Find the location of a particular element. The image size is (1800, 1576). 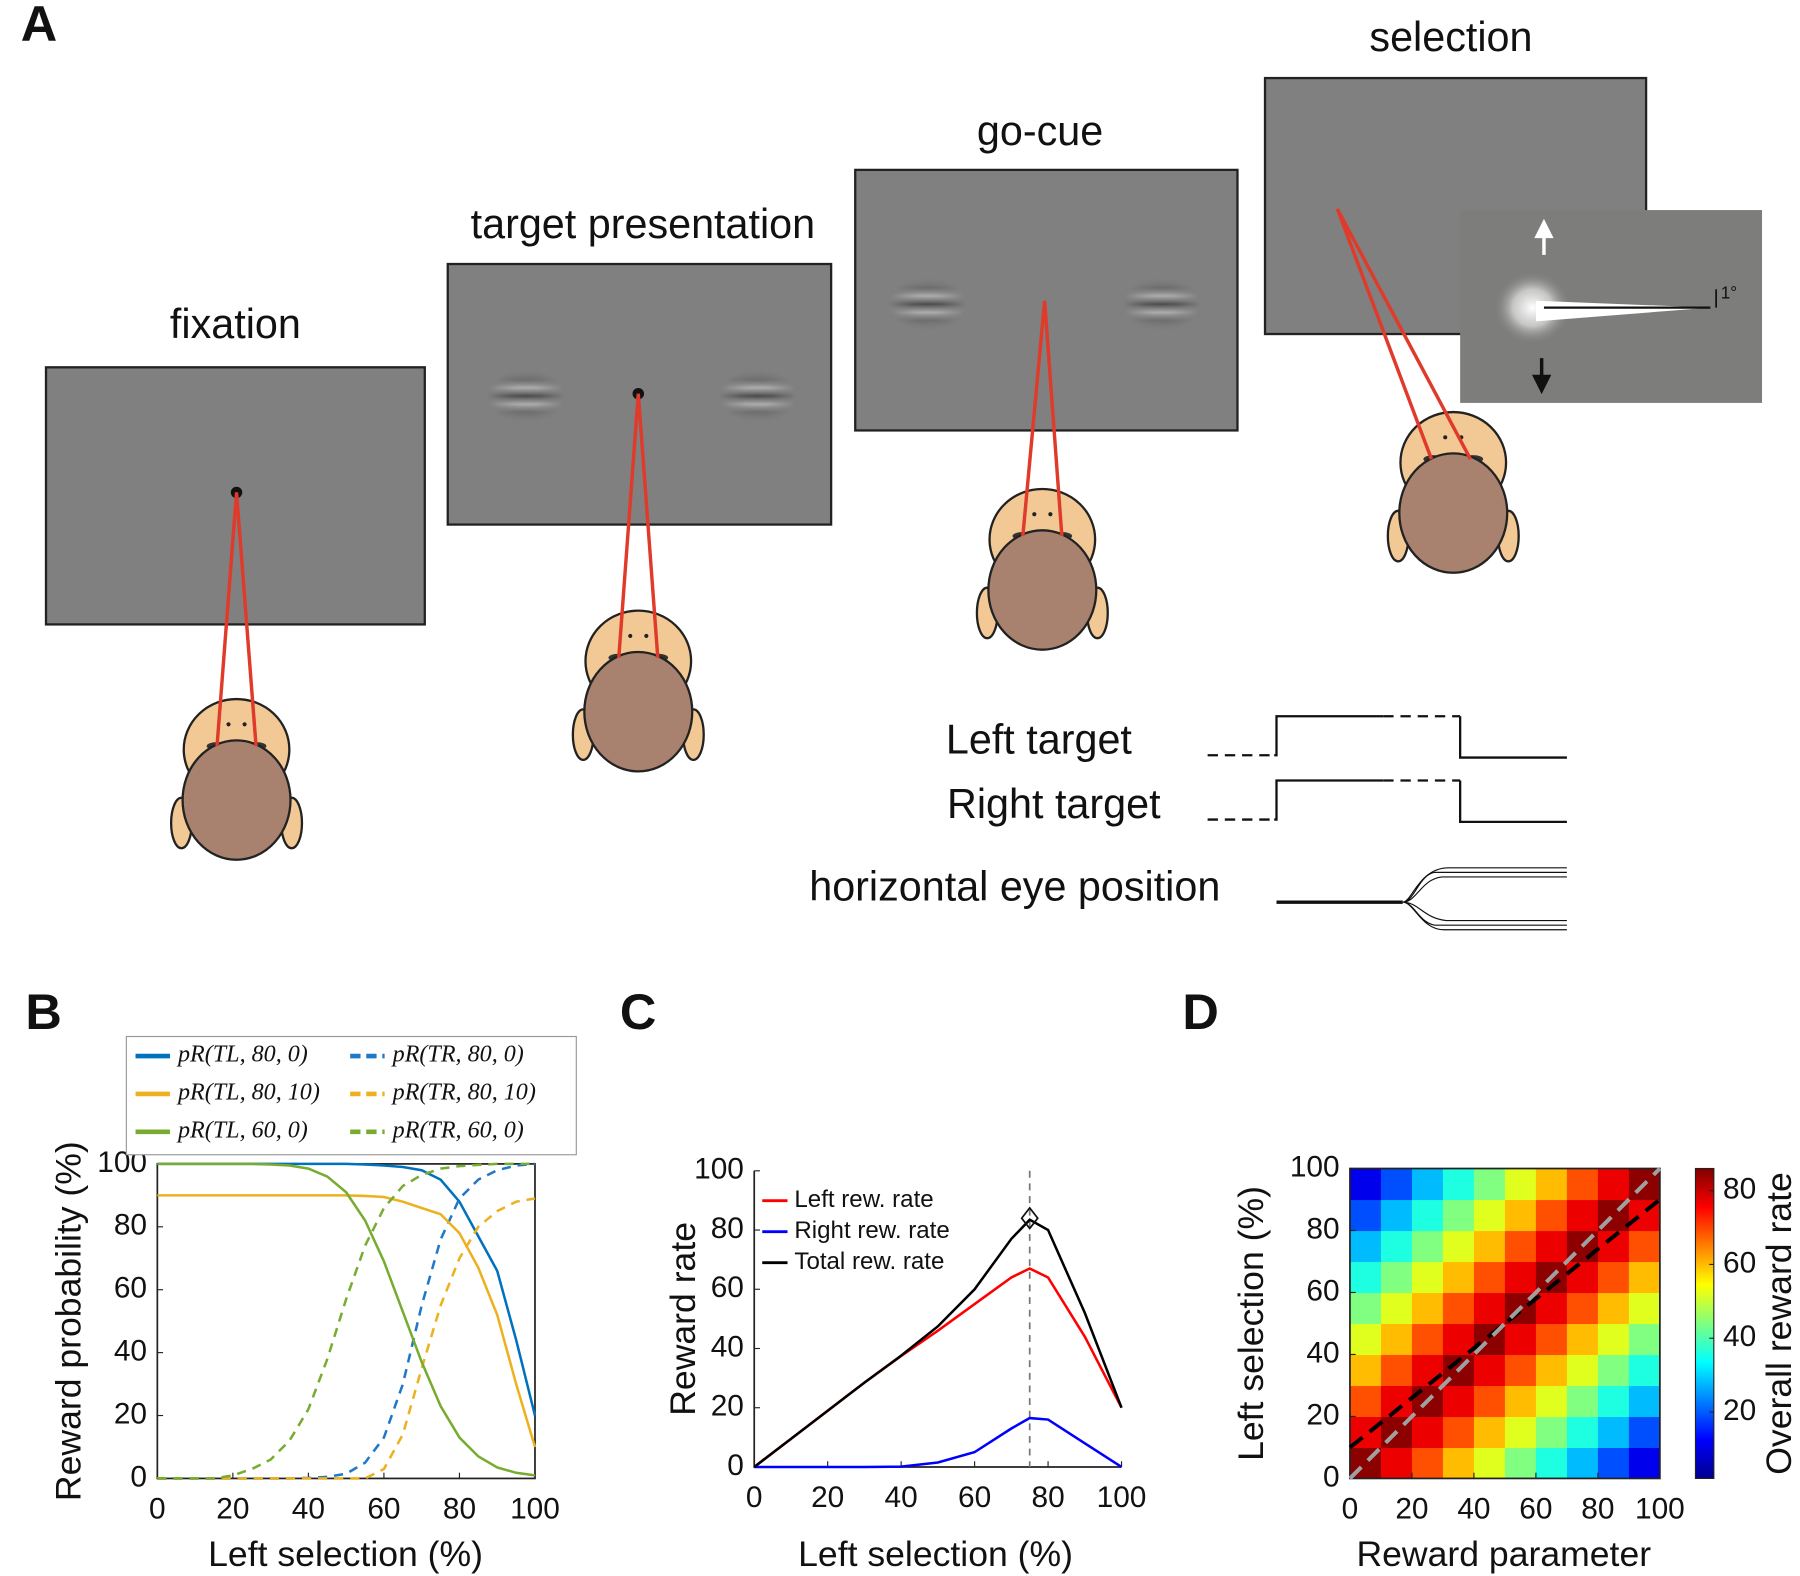

head is located at coordinates (236, 779).